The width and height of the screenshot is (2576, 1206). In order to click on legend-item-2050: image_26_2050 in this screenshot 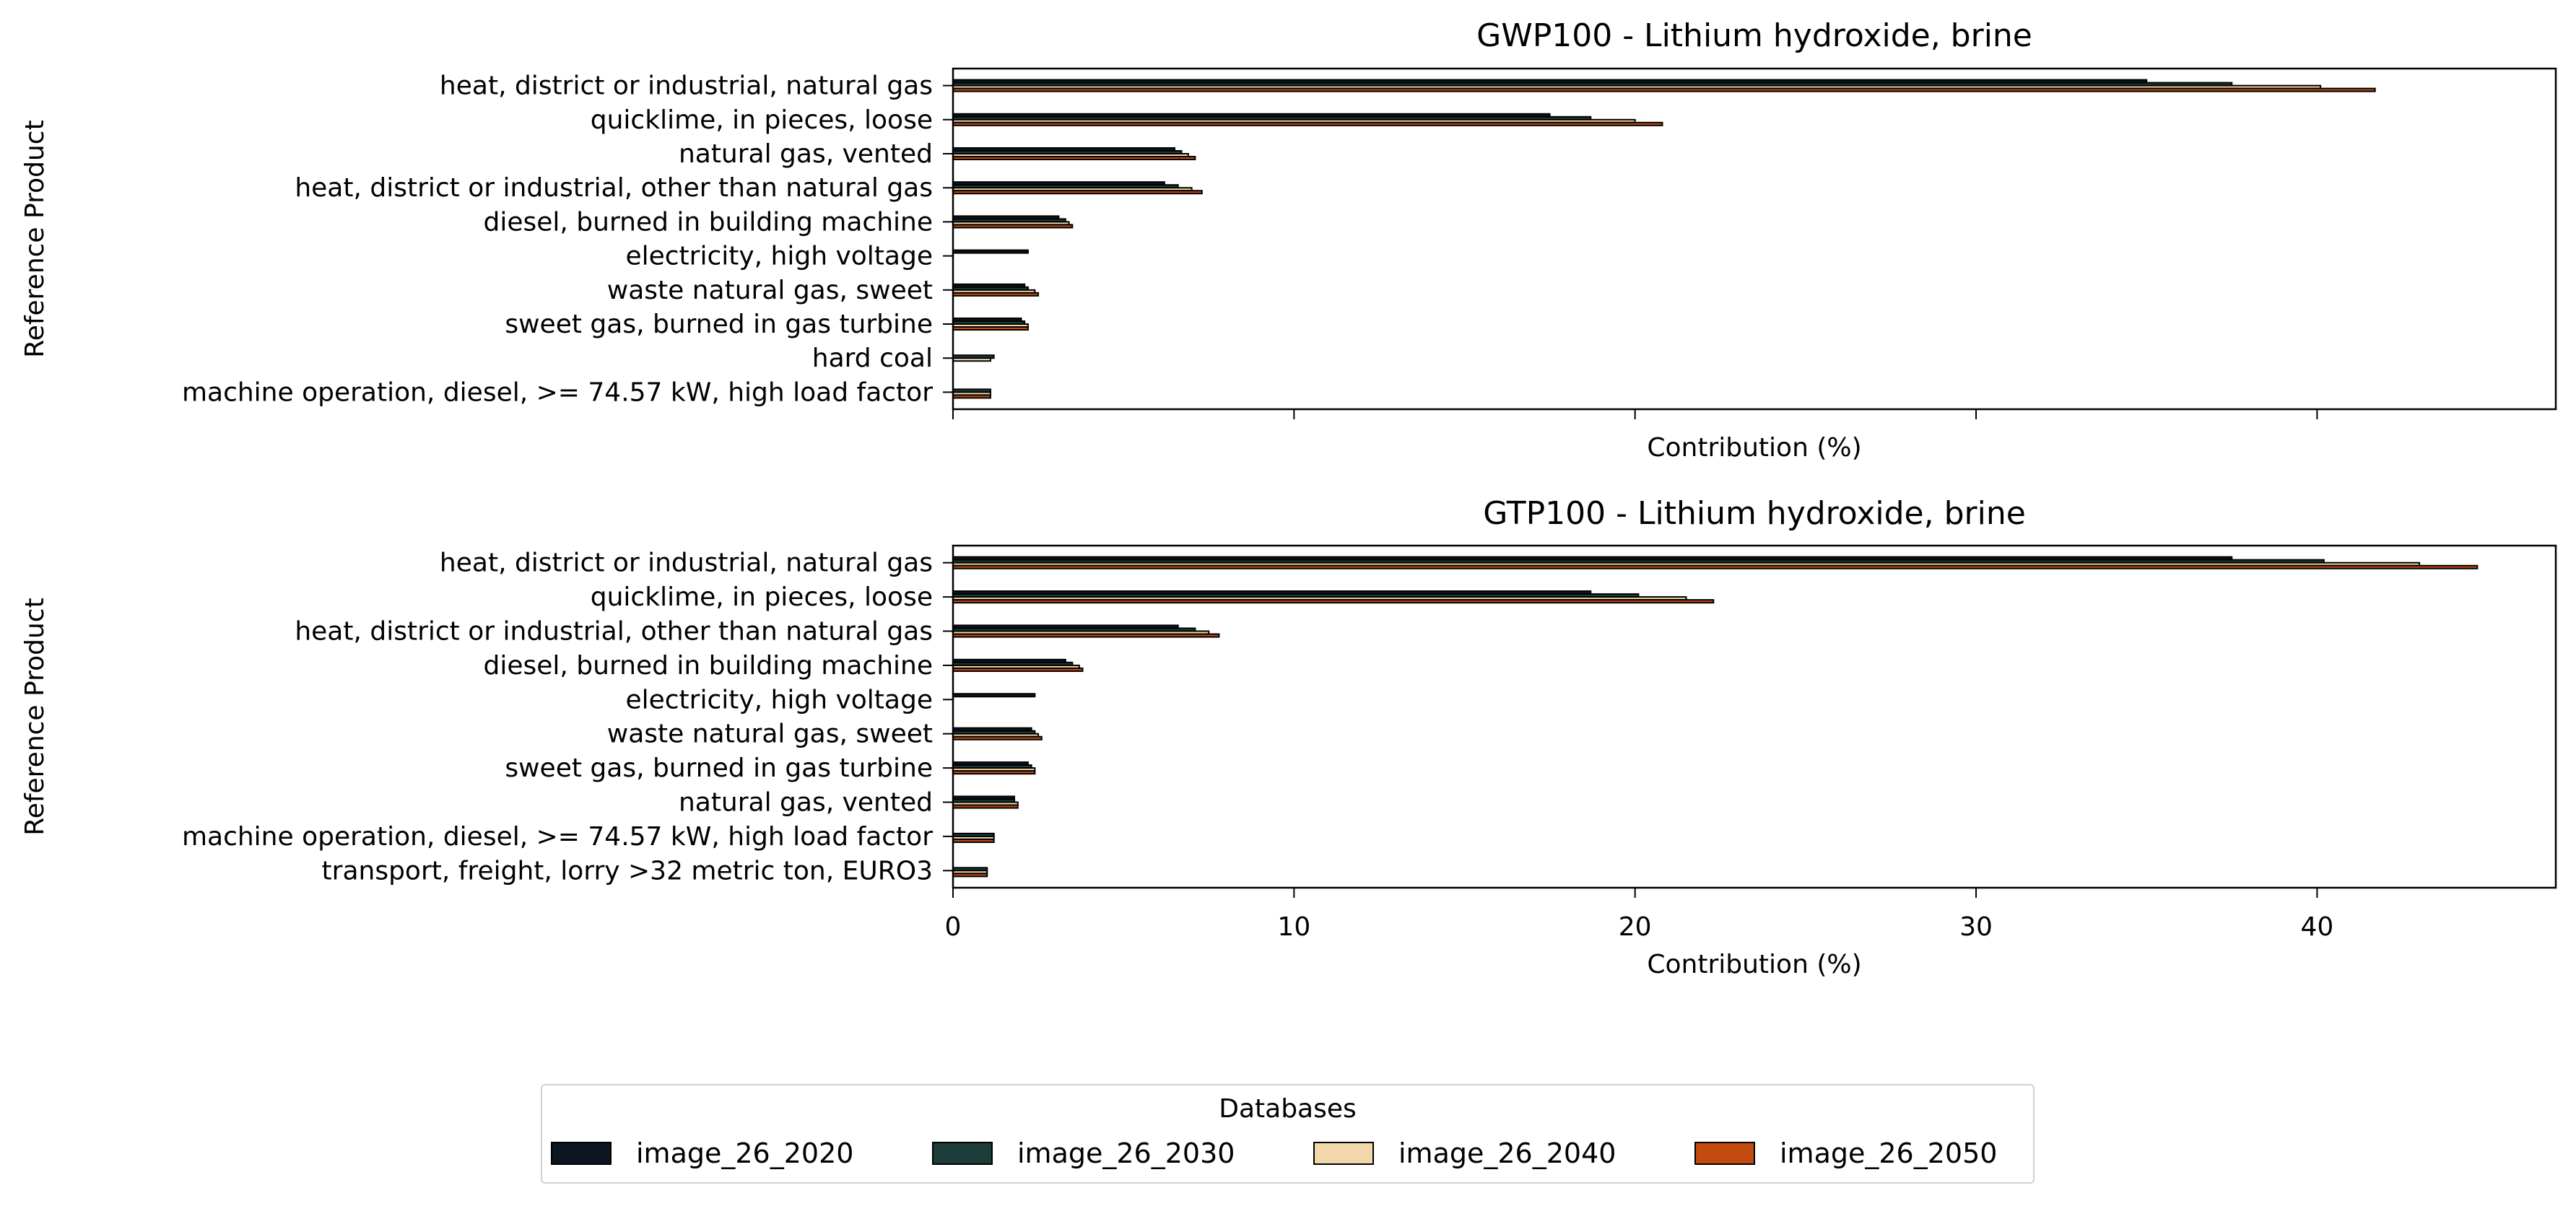, I will do `click(1885, 1153)`.